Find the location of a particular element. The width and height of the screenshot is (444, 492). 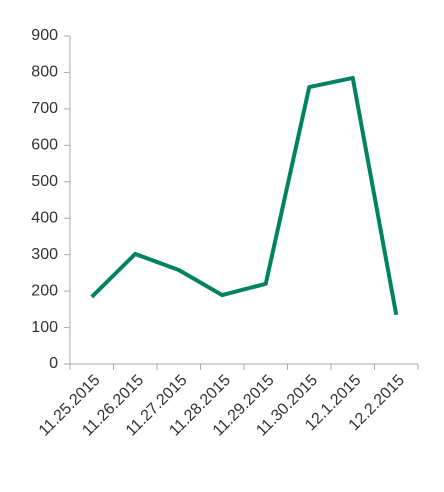

y-tick-label: 100 is located at coordinates (44, 327).